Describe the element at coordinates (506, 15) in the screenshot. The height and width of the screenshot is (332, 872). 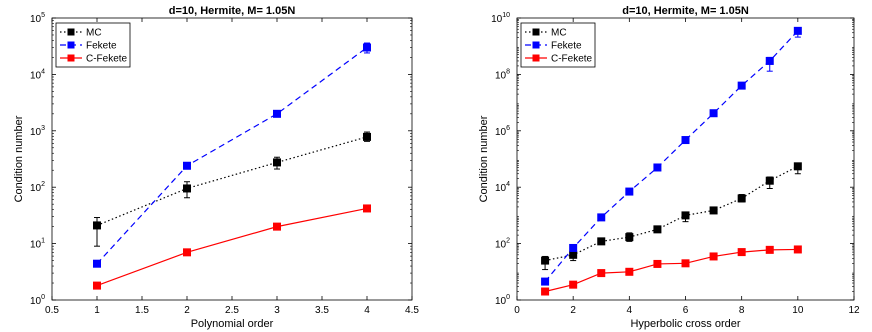
I see `y-tick-exponent: 10` at that location.